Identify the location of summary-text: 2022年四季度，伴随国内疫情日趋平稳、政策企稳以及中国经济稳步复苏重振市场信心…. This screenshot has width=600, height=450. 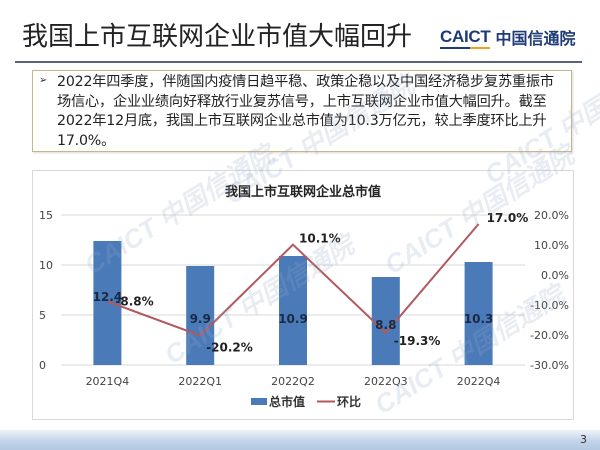
(305, 111).